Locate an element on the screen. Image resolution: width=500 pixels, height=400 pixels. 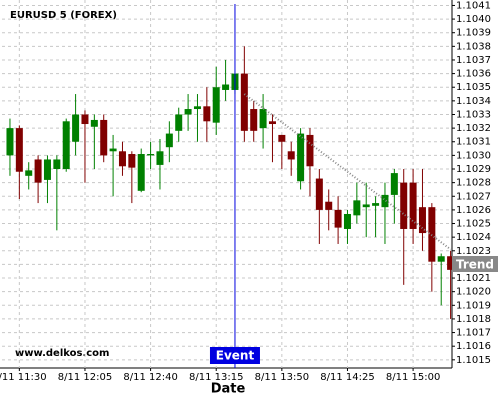
x-tick-label: 8/11 15:00 is located at coordinates (413, 377).